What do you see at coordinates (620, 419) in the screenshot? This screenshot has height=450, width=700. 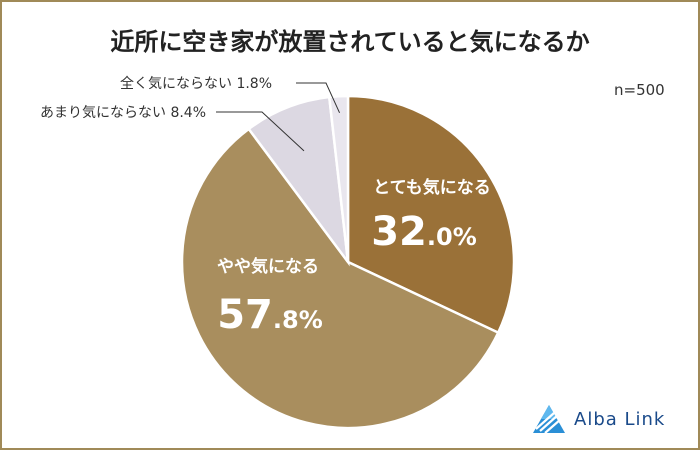 I see `brand-name: Alba Link` at bounding box center [620, 419].